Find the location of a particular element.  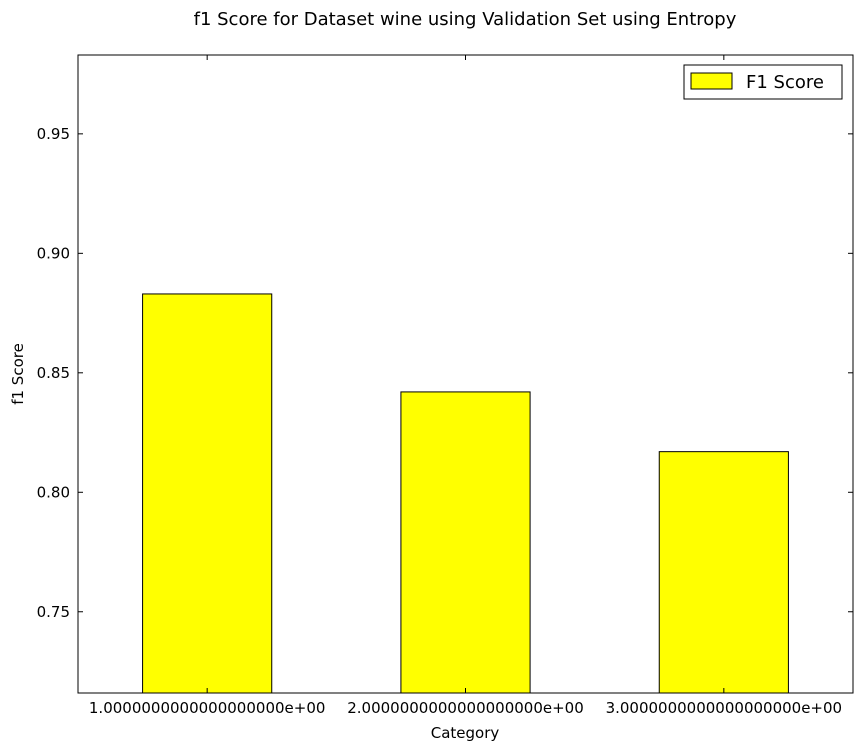

y-tick-label-2: 0.80 is located at coordinates (53, 492).